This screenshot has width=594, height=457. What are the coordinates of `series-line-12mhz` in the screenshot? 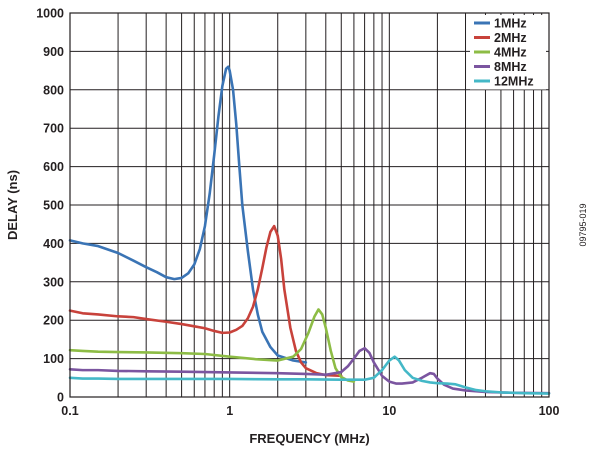 It's located at (309, 375).